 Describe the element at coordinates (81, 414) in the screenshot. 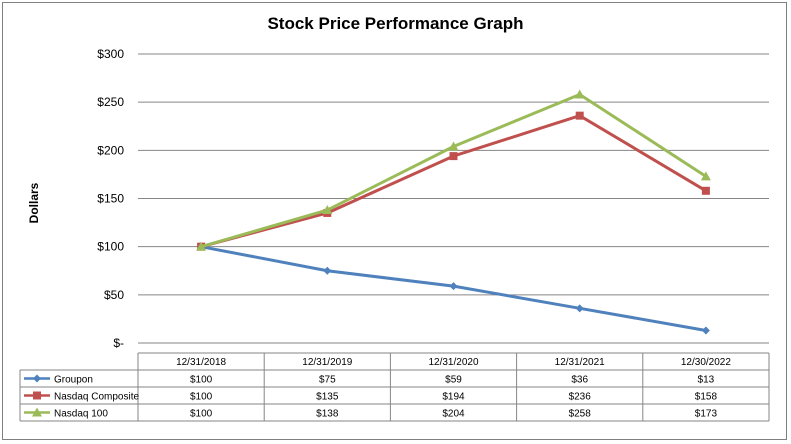

I see `legend-label: Nasdaq 100` at that location.